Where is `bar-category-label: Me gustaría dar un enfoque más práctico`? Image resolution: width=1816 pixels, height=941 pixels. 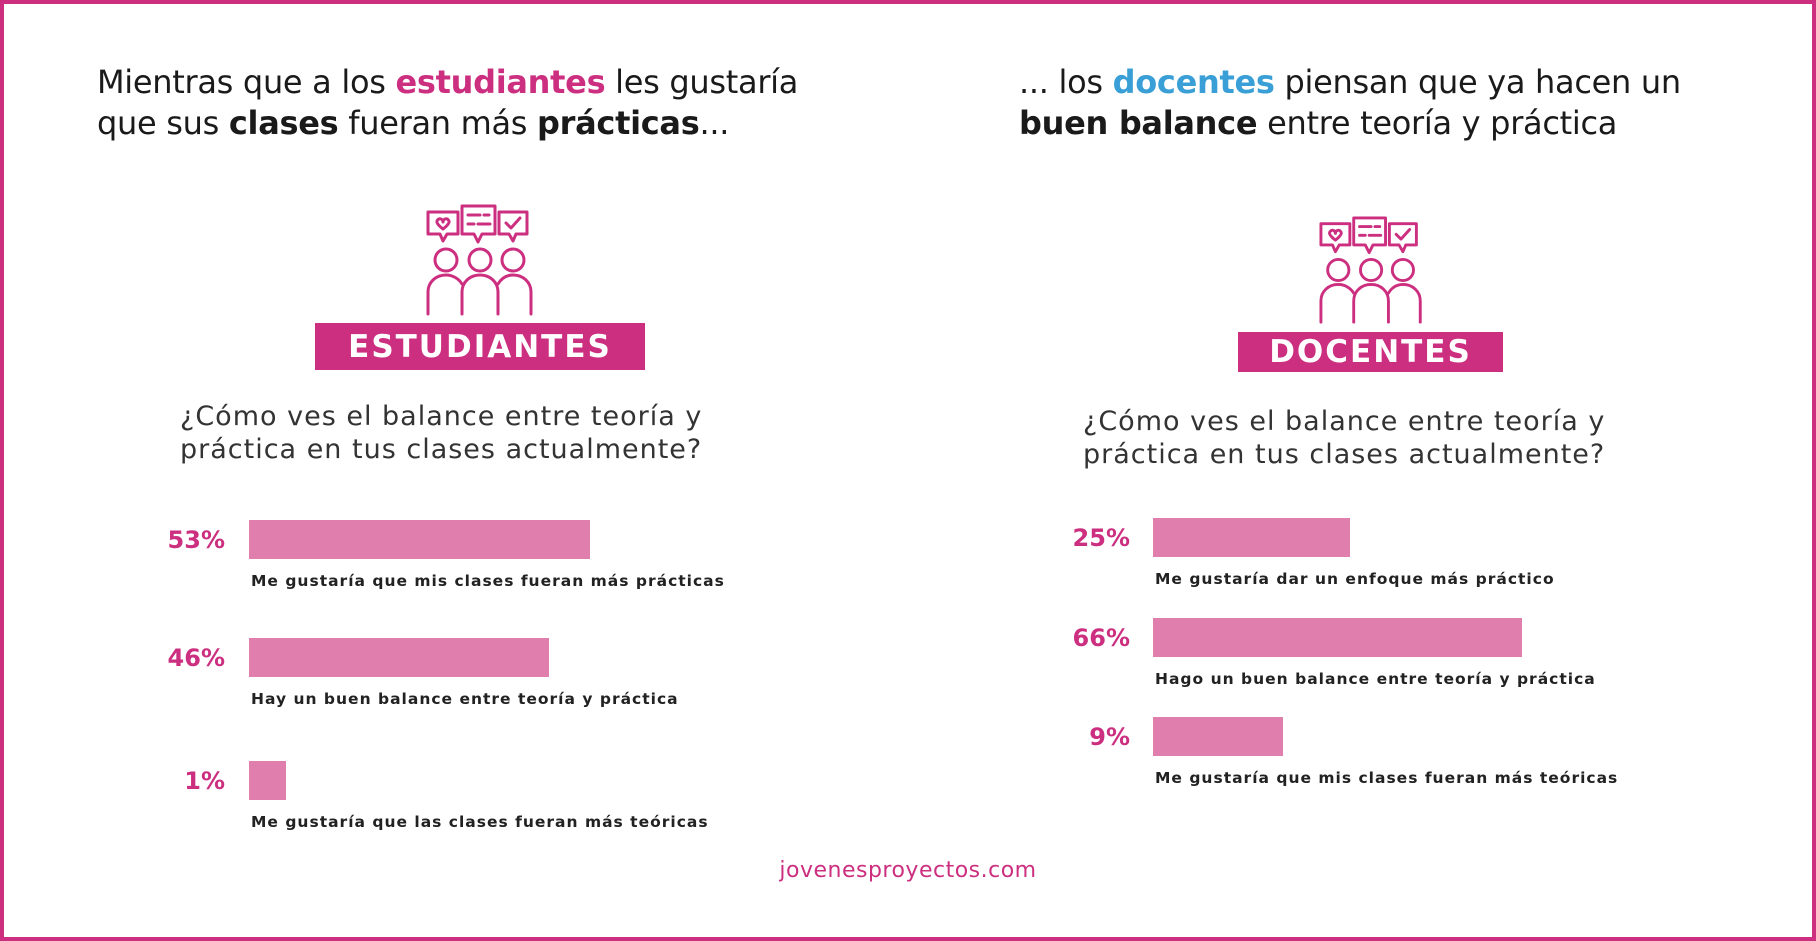
bar-category-label: Me gustaría dar un enfoque más práctico is located at coordinates (1355, 579).